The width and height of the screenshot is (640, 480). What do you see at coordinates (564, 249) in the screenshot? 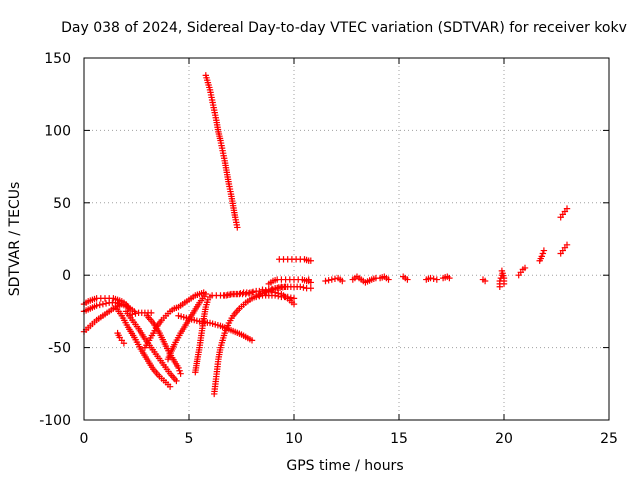
I see `series-arc-late-mid` at bounding box center [564, 249].